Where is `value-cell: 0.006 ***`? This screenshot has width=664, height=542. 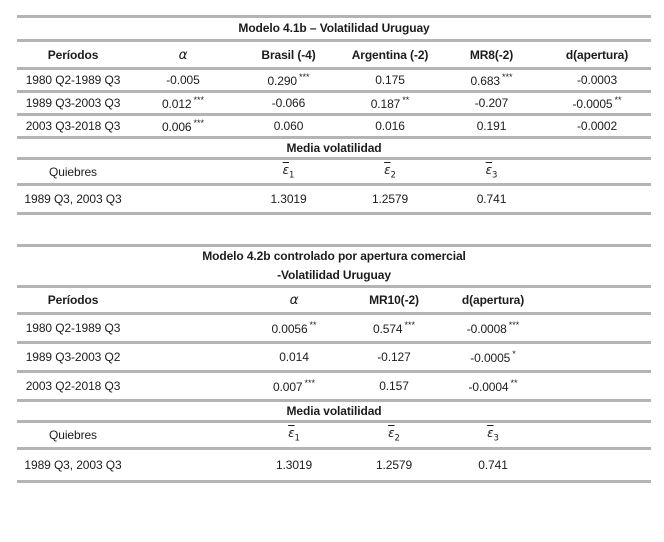
value-cell: 0.006 *** is located at coordinates (183, 126).